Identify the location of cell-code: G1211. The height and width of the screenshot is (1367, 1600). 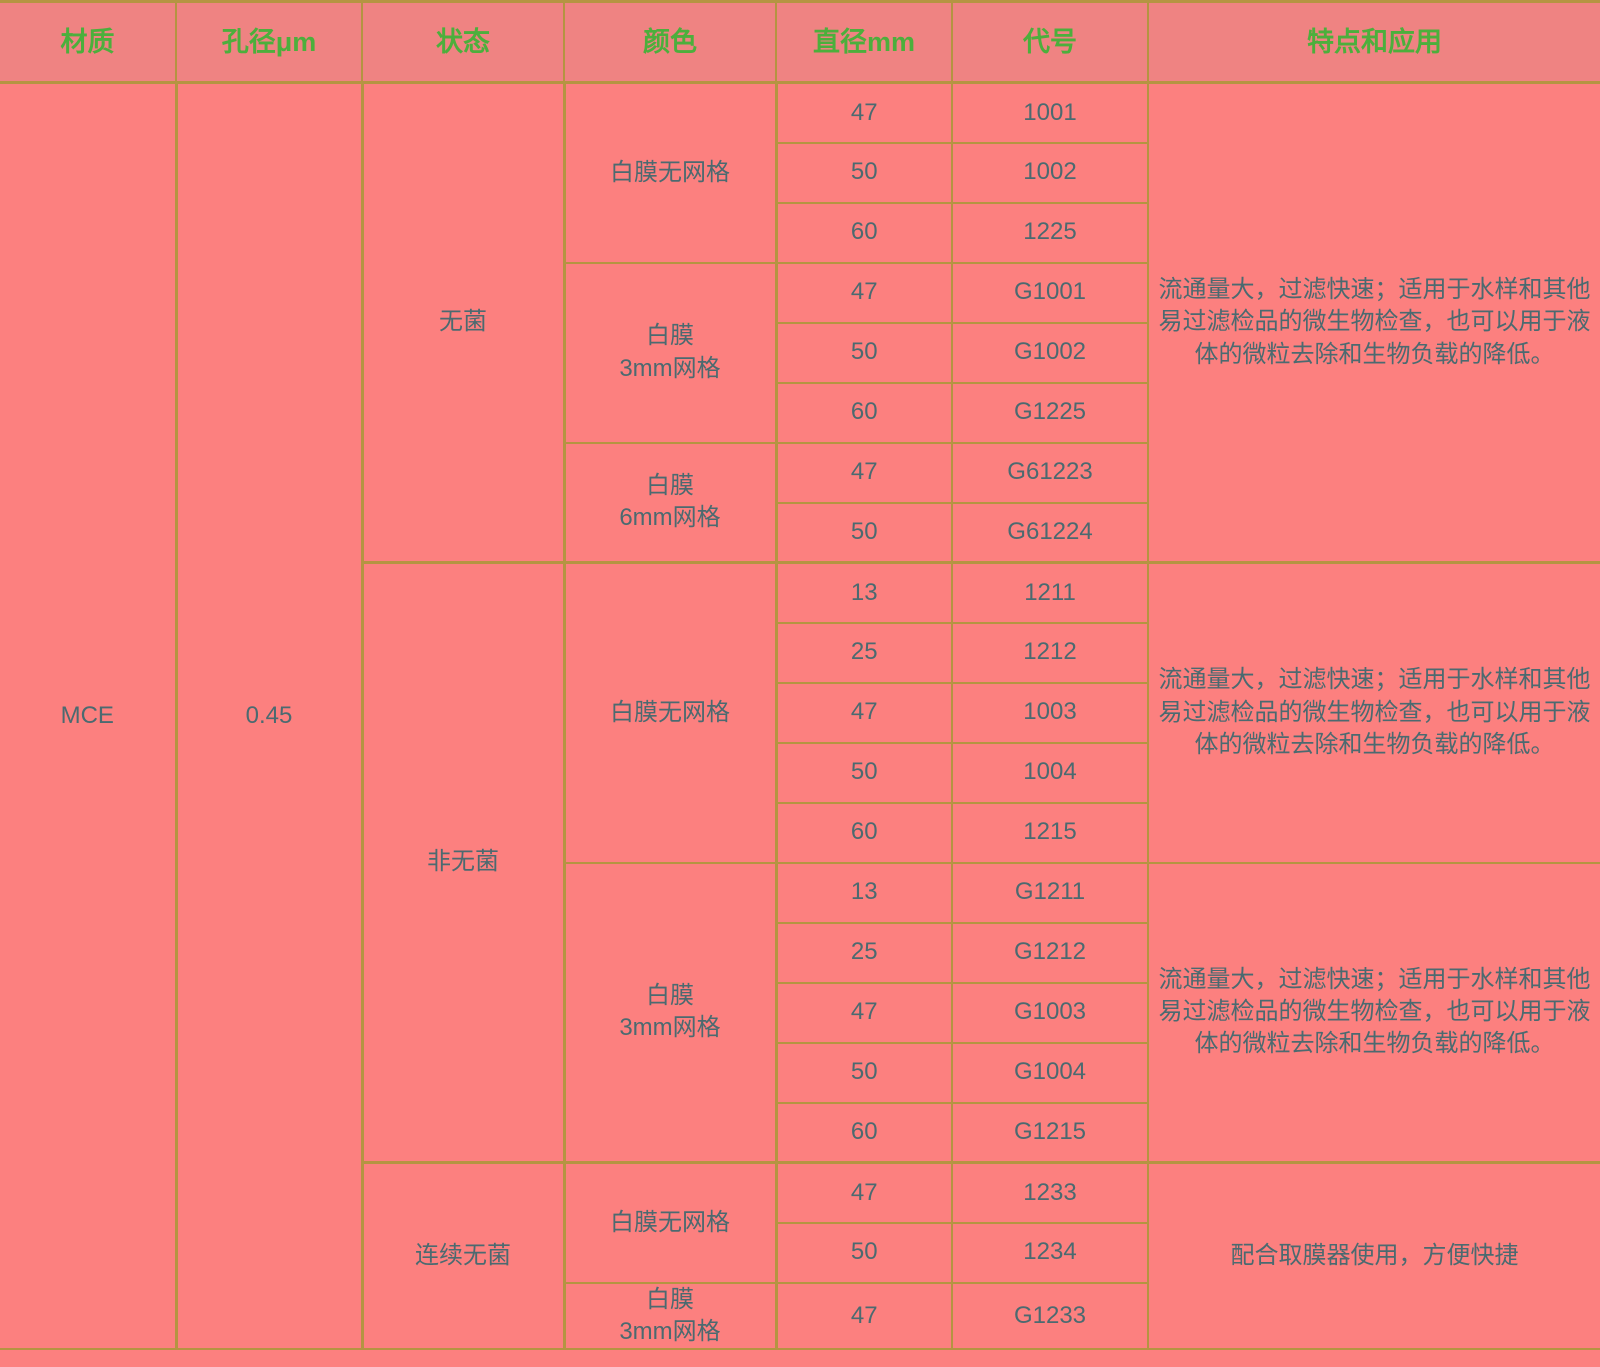
(1050, 893).